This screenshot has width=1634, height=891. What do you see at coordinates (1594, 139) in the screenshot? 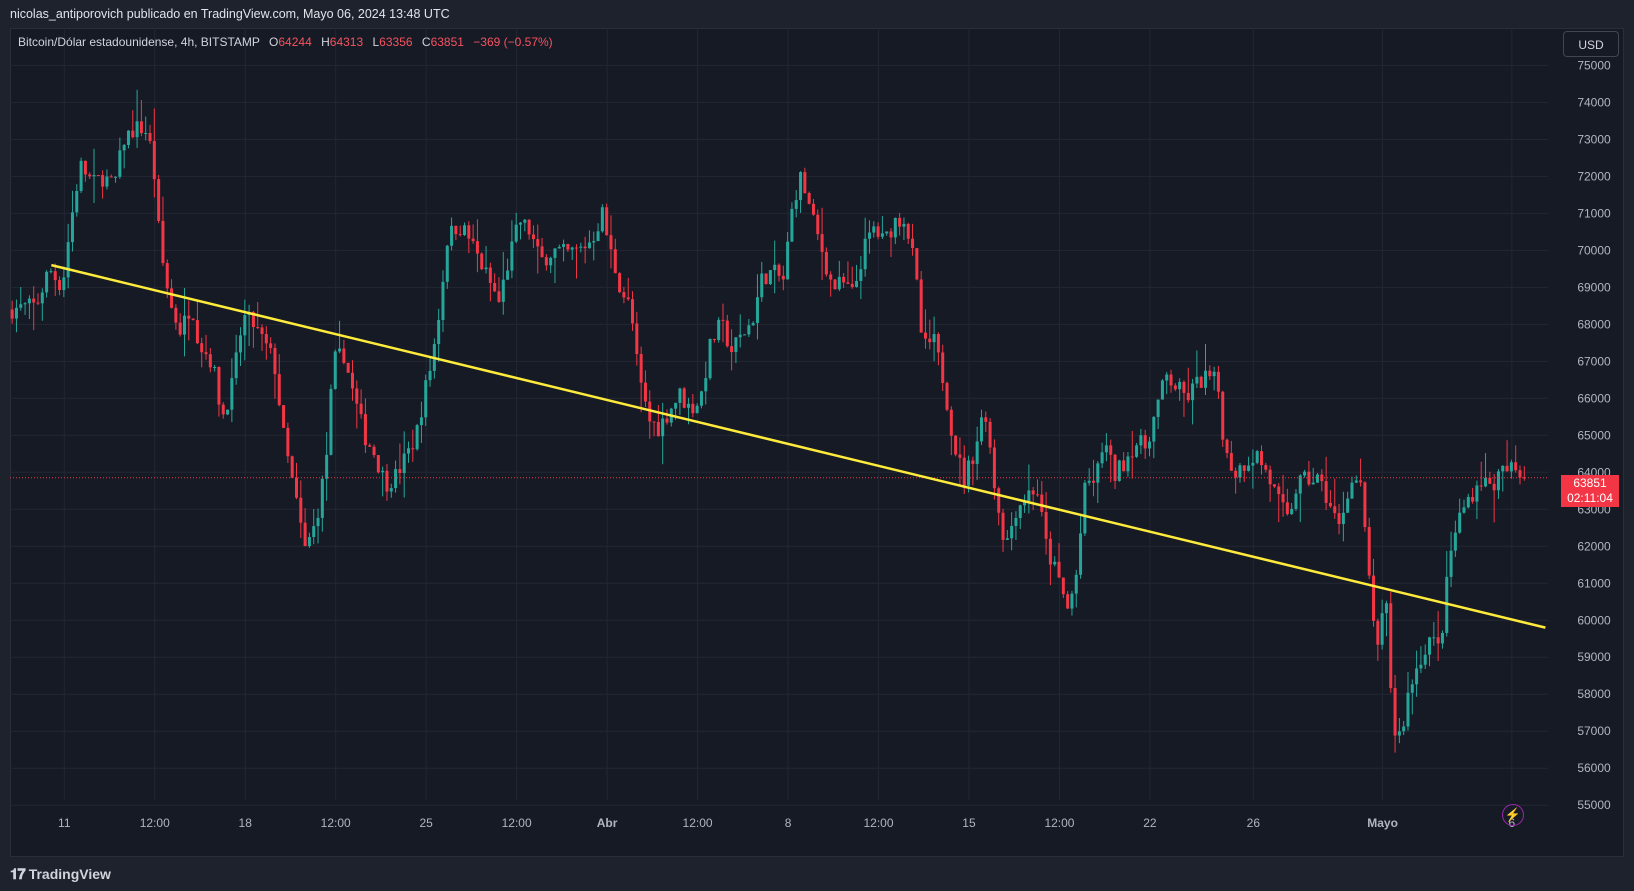
I see `price-tick-label: 73000` at bounding box center [1594, 139].